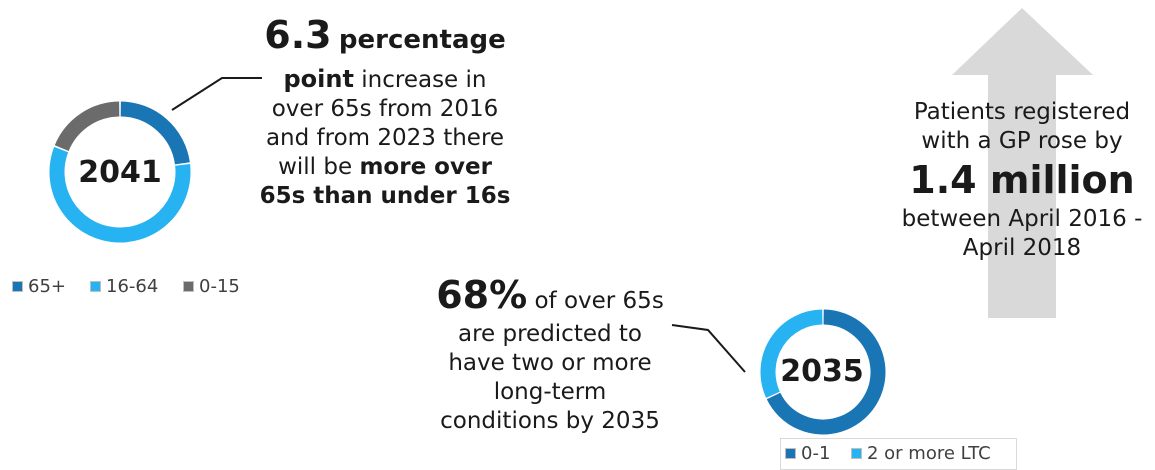 The image size is (1155, 470). What do you see at coordinates (424, 79) in the screenshot?
I see `stat-over65-text-1: increase in` at bounding box center [424, 79].